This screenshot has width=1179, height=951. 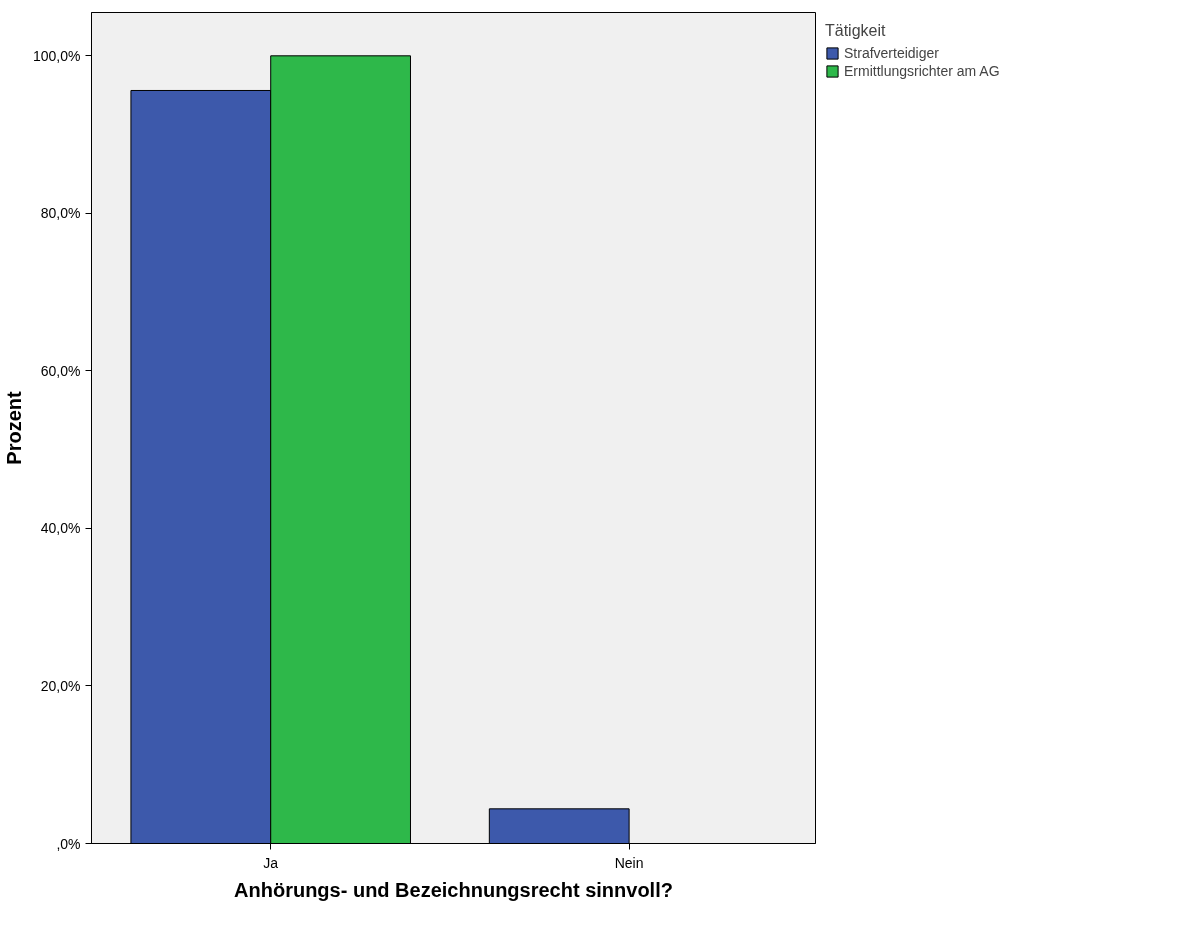 I want to click on legend-label: Ermittlungsrichter am AG, so click(x=922, y=71).